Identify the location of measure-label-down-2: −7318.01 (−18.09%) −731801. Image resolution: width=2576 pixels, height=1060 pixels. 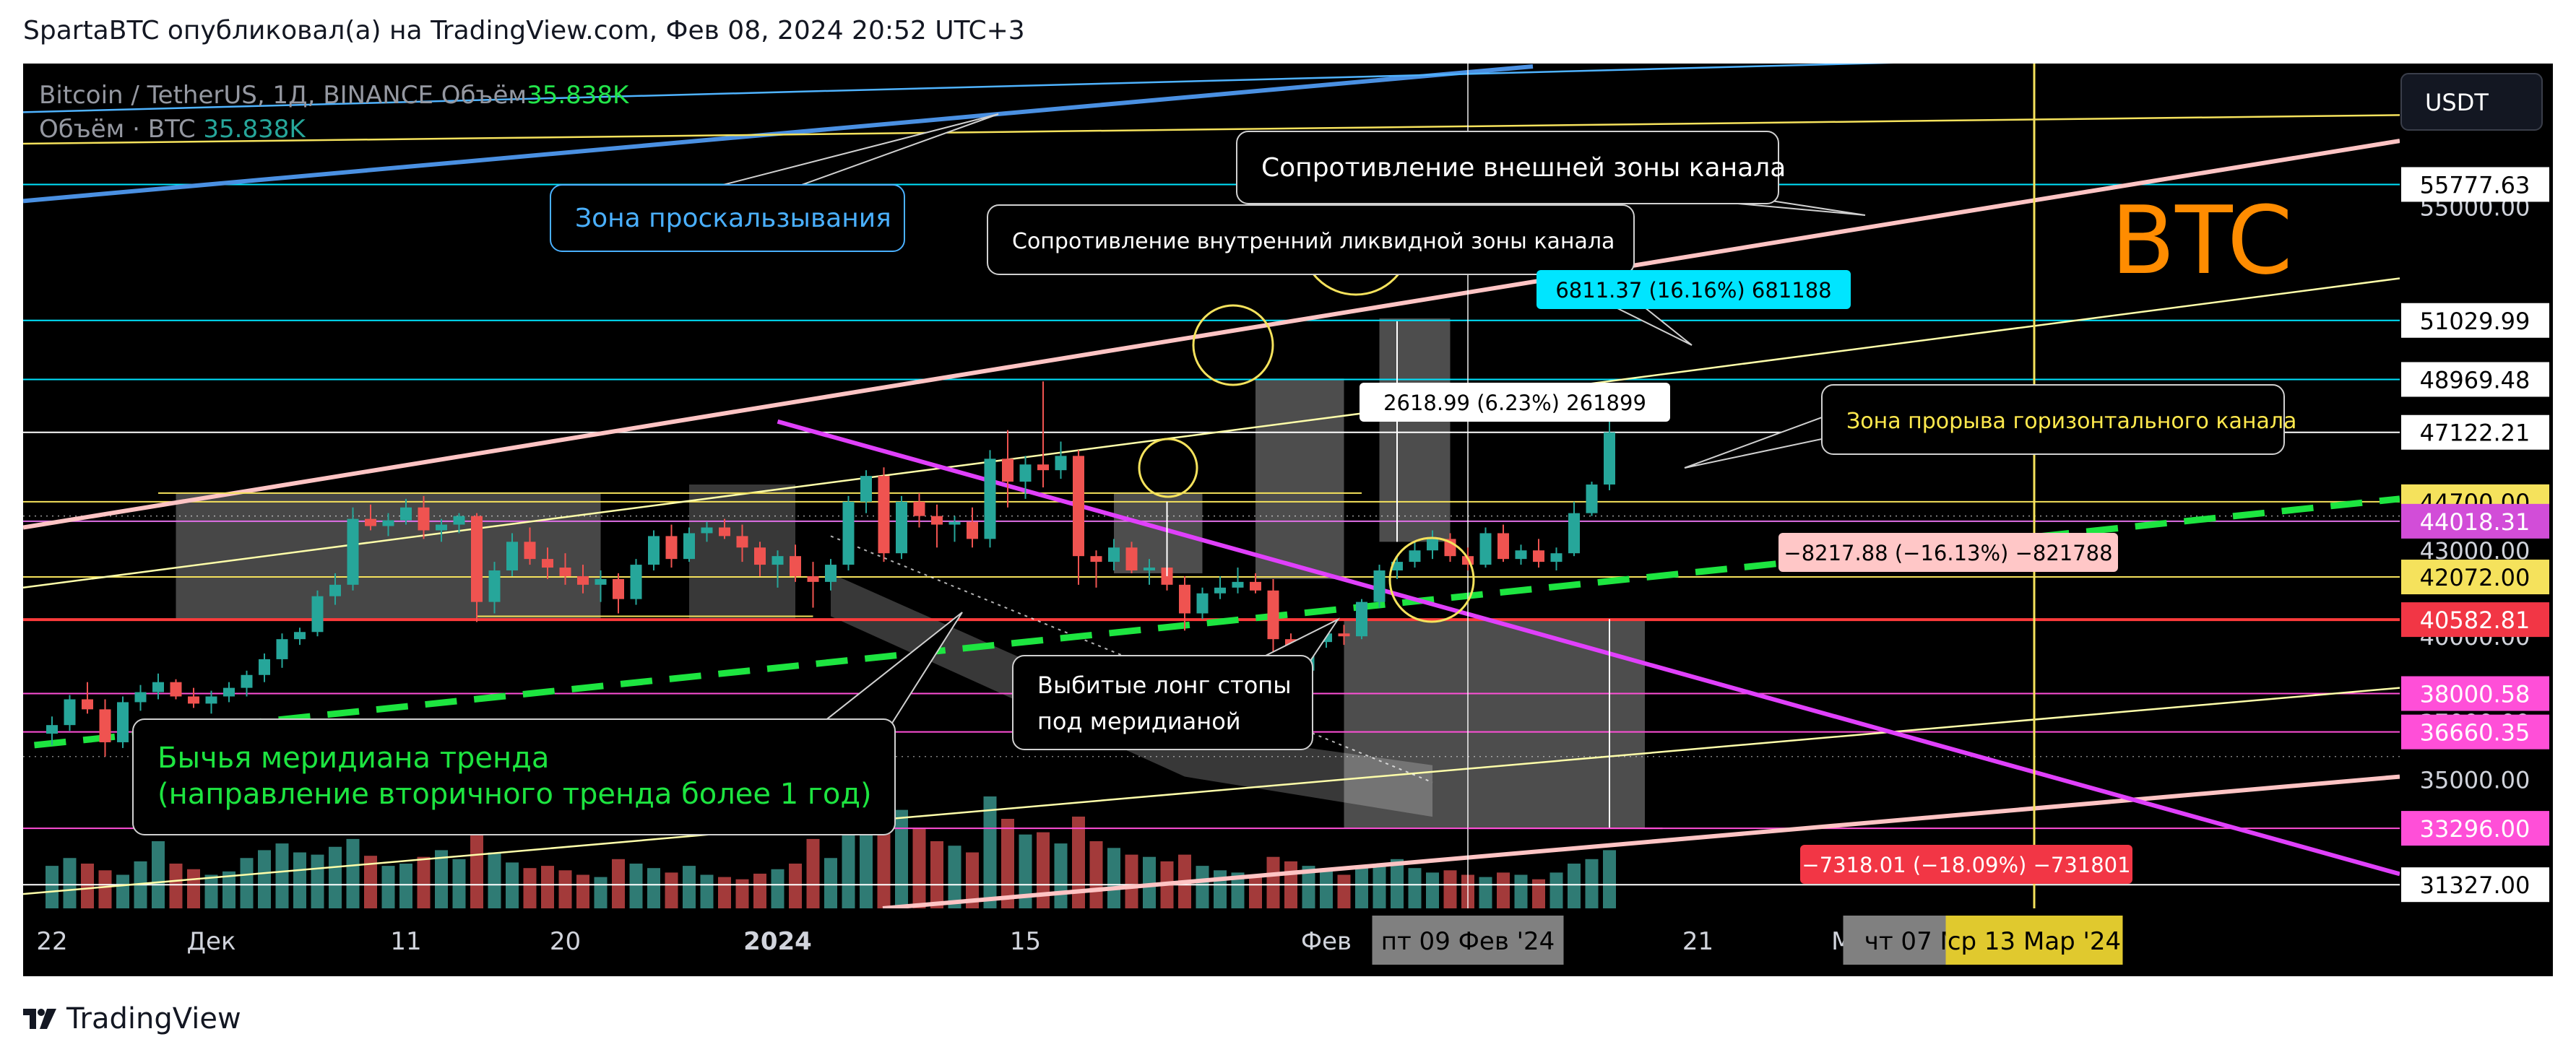
(1966, 864).